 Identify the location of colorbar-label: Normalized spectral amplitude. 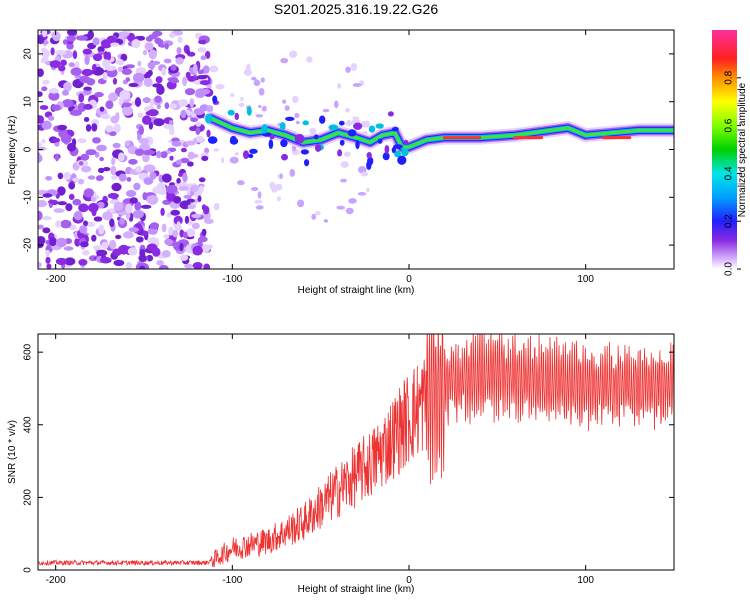
(742, 149).